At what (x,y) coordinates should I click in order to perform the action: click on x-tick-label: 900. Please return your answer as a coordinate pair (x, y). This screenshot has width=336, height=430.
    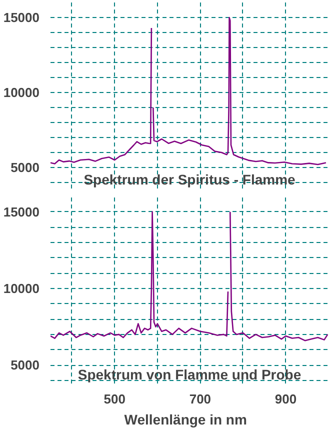
    Looking at the image, I should click on (285, 399).